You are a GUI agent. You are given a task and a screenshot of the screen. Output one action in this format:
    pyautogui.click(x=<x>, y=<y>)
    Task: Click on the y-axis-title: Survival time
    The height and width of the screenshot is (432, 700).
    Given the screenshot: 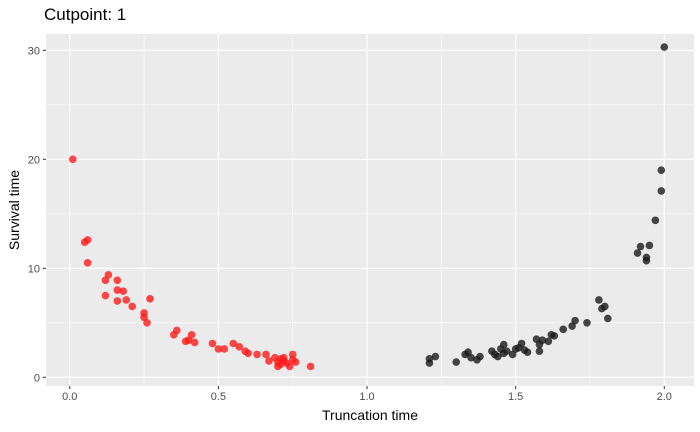 What is the action you would take?
    pyautogui.click(x=14, y=210)
    